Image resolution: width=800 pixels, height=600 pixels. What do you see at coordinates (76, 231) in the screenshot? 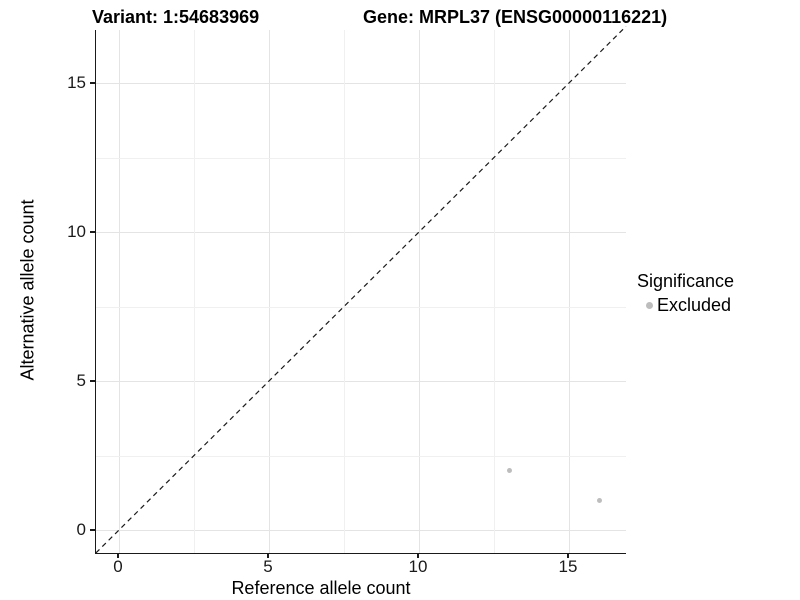
I see `y-tick-label: 10` at bounding box center [76, 231].